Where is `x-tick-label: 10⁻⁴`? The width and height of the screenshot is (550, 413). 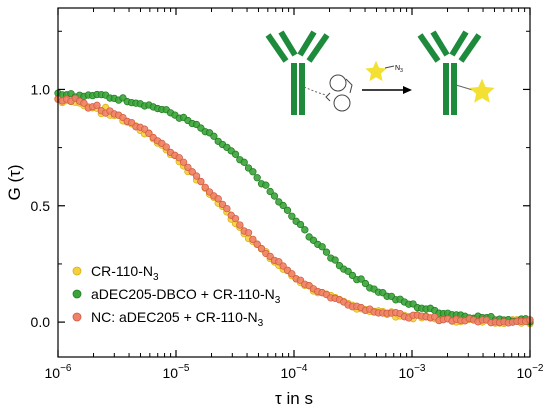 x-tick-label: 10⁻⁴ is located at coordinates (294, 372).